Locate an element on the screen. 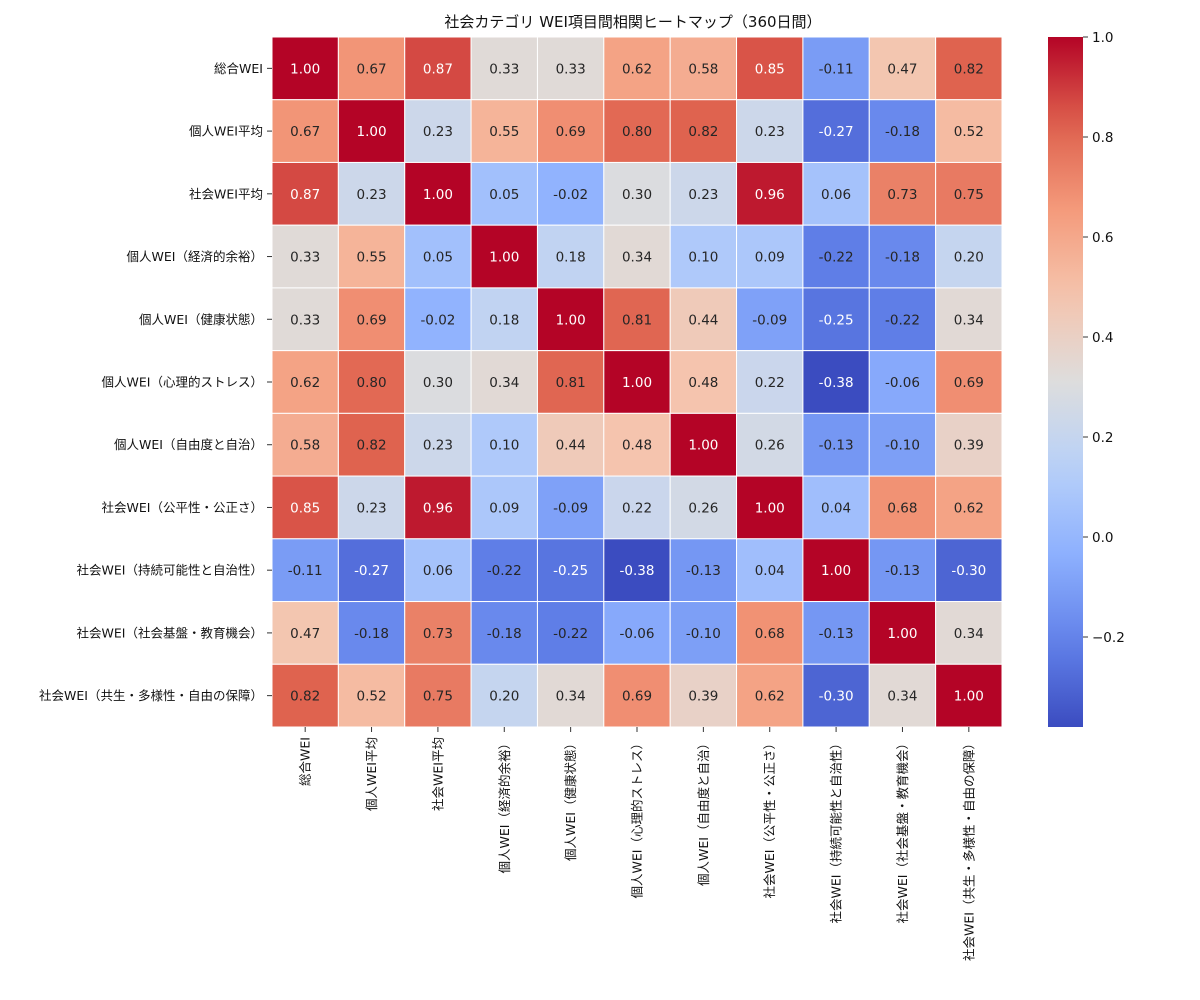 Image resolution: width=1200 pixels, height=1000 pixels. cell-value-r5-c10: 0.69 is located at coordinates (969, 383).